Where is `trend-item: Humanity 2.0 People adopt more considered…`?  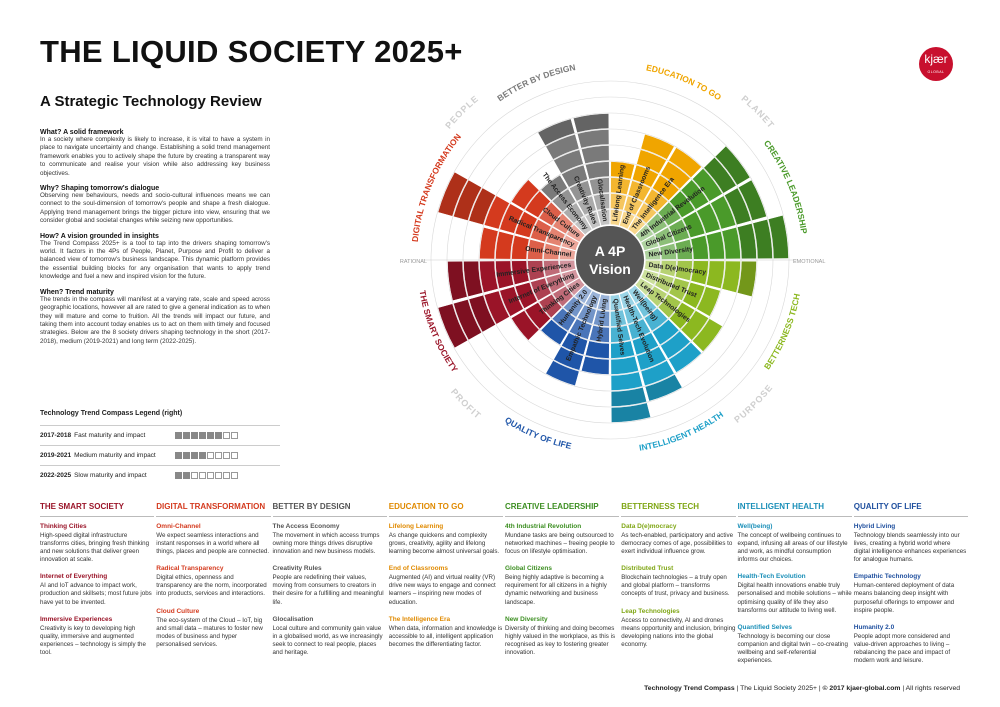
trend-item: Humanity 2.0 People adopt more considered… is located at coordinates (911, 644).